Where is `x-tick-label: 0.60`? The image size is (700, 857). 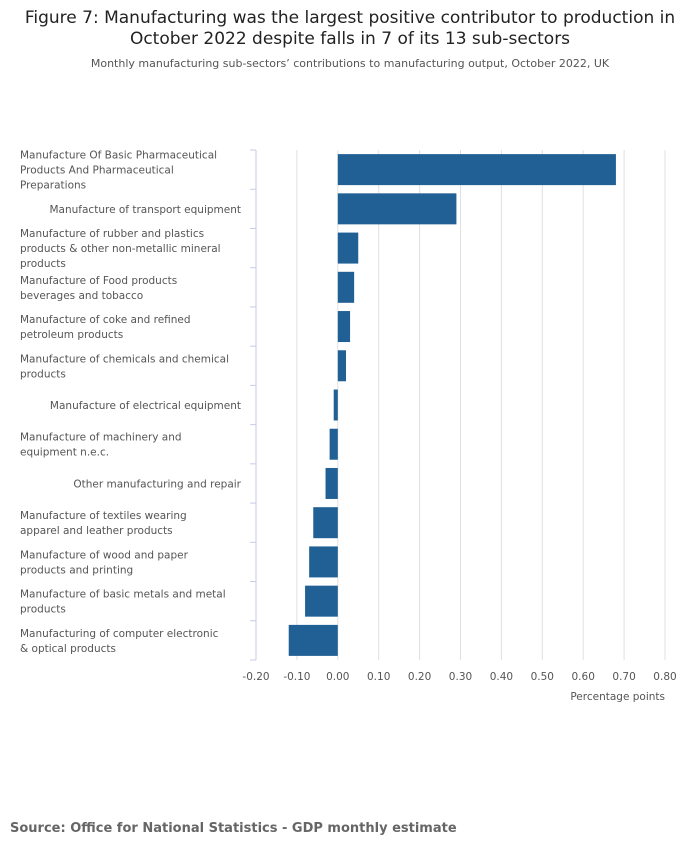
x-tick-label: 0.60 is located at coordinates (583, 677).